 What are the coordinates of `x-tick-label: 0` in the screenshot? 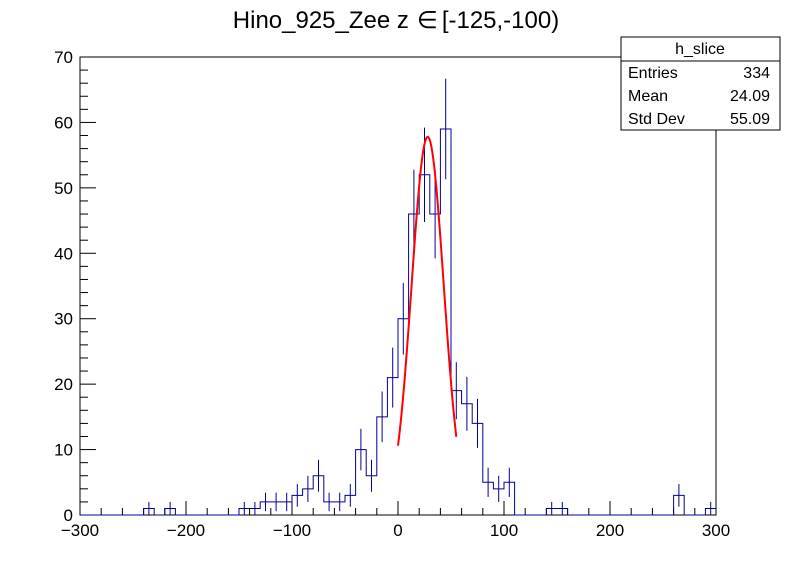 It's located at (397, 530).